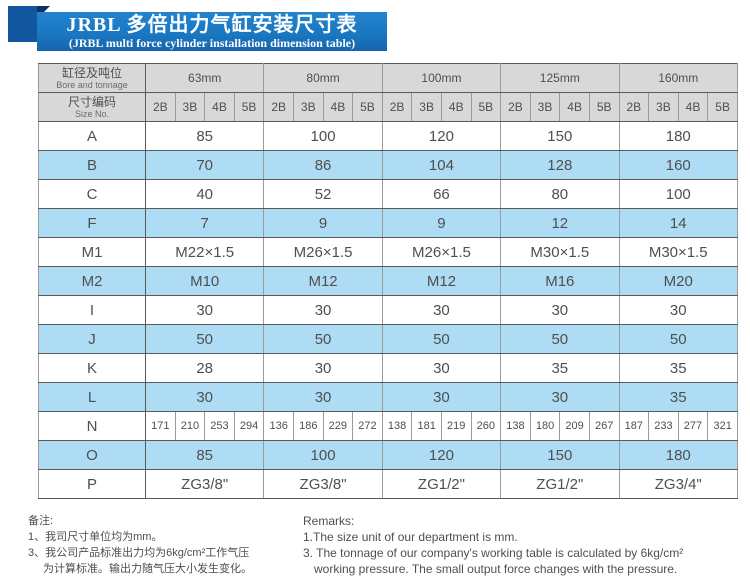 The width and height of the screenshot is (750, 585). What do you see at coordinates (92, 397) in the screenshot?
I see `row-label: L` at bounding box center [92, 397].